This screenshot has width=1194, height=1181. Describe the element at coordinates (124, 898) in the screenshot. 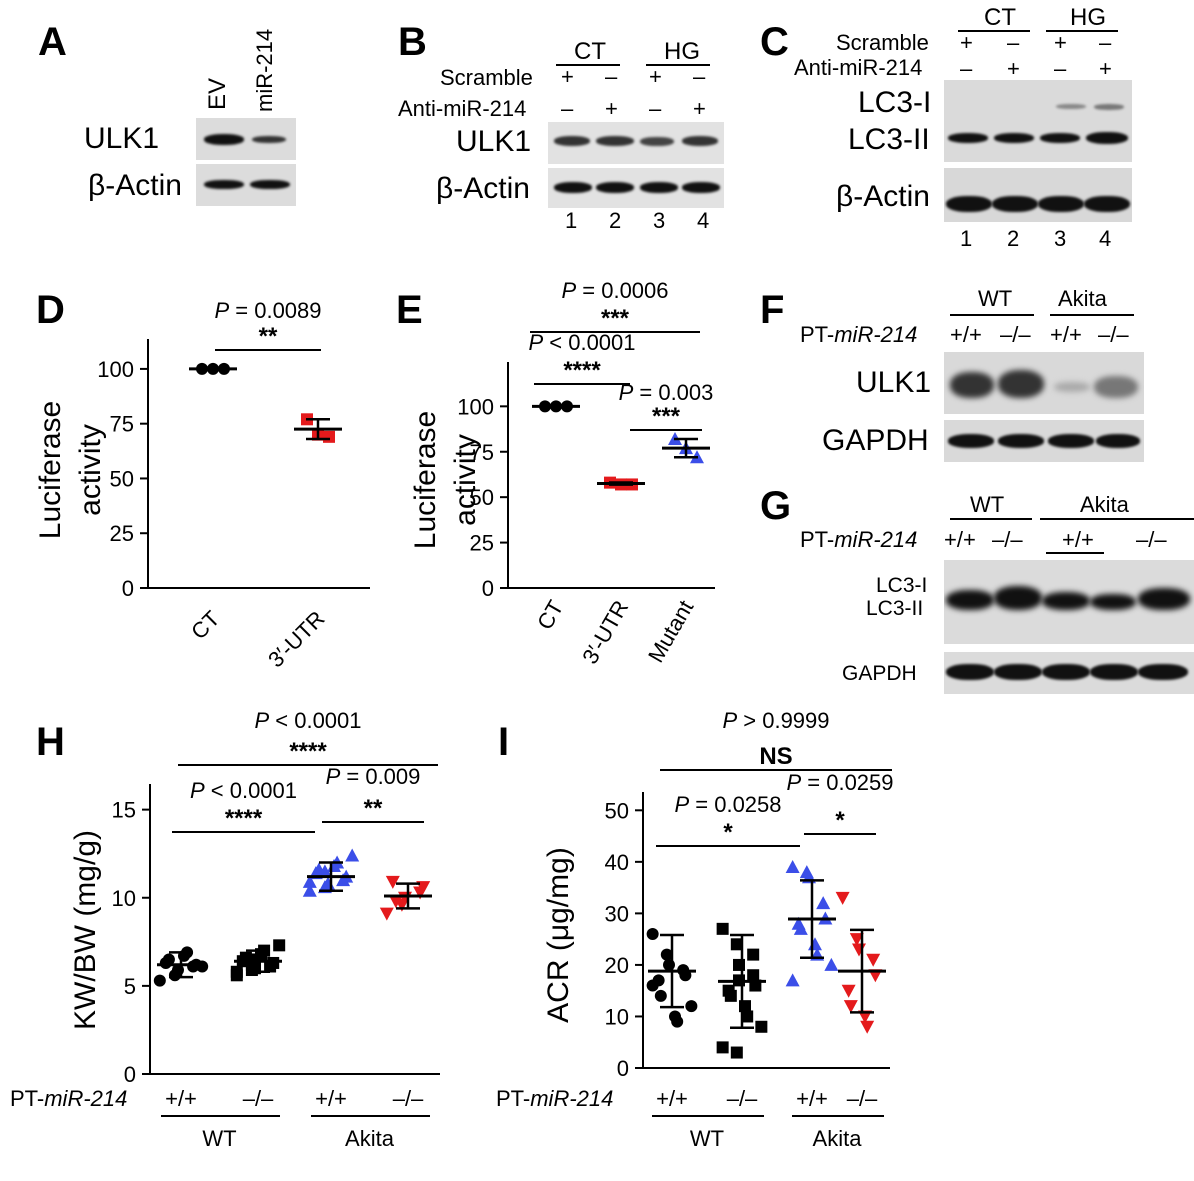

I see `y-tick-label: 10` at that location.